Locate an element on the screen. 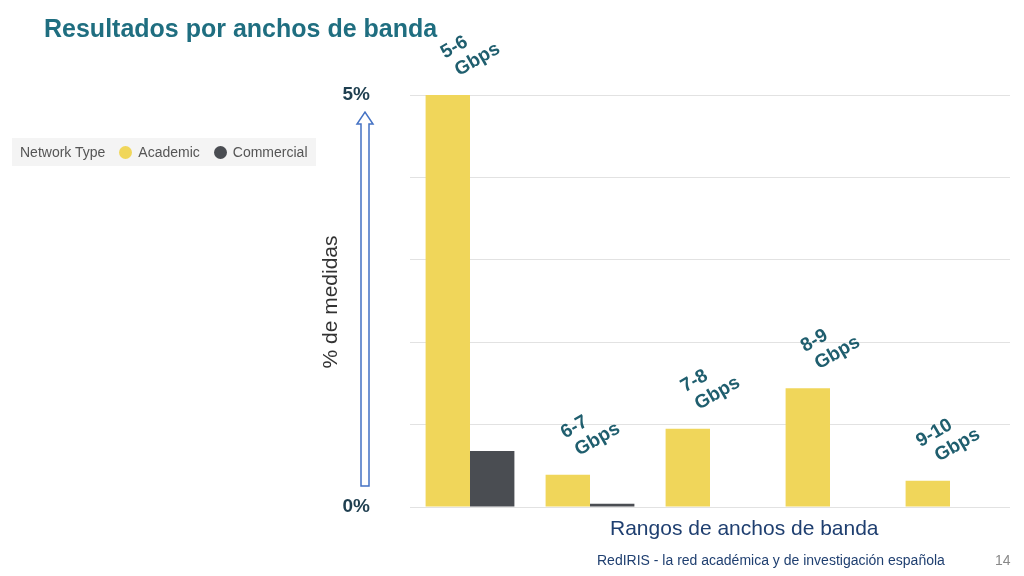  y-tick-label: 5% is located at coordinates (356, 94).